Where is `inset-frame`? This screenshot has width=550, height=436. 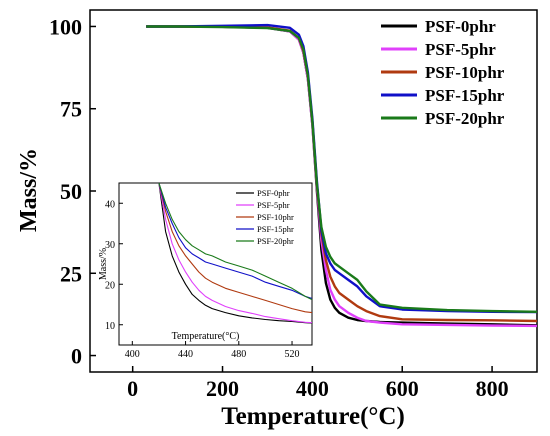 inset-frame is located at coordinates (215, 264).